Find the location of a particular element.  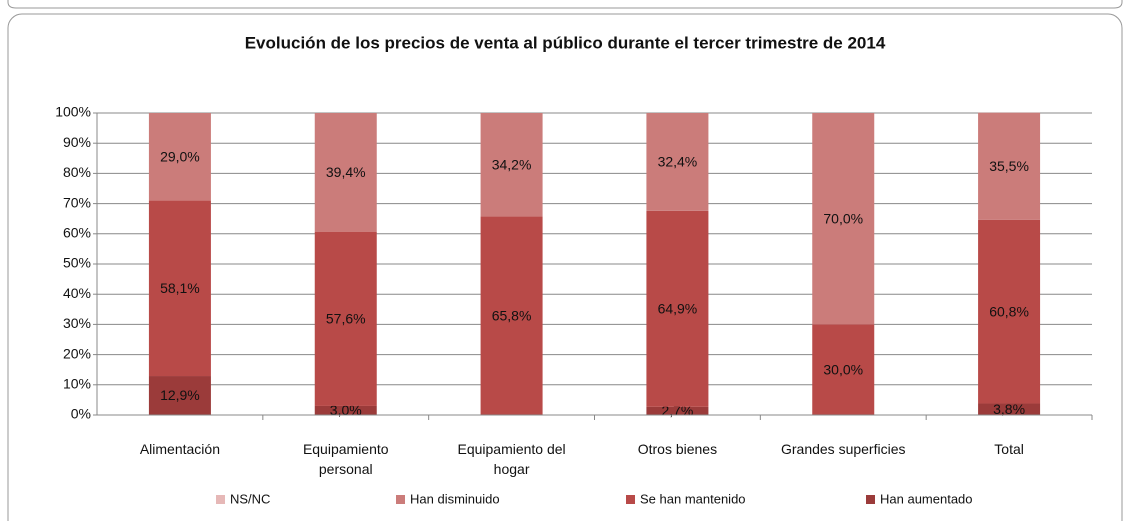

data-label: 57,6% is located at coordinates (346, 319).